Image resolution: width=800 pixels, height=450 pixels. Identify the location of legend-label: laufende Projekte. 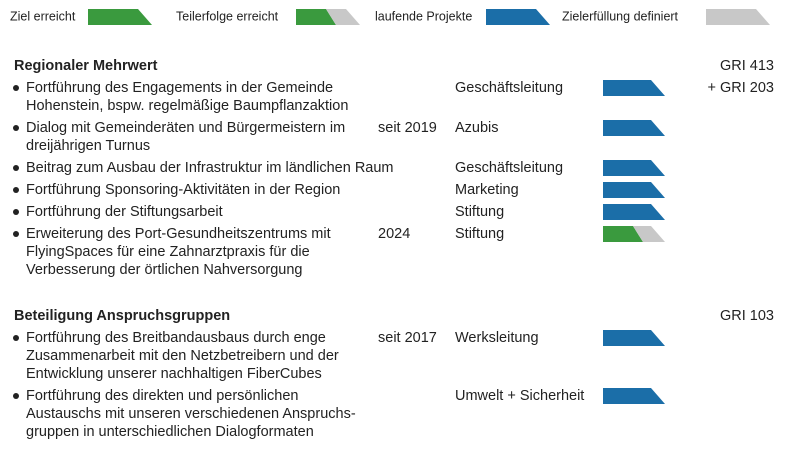
(423, 16).